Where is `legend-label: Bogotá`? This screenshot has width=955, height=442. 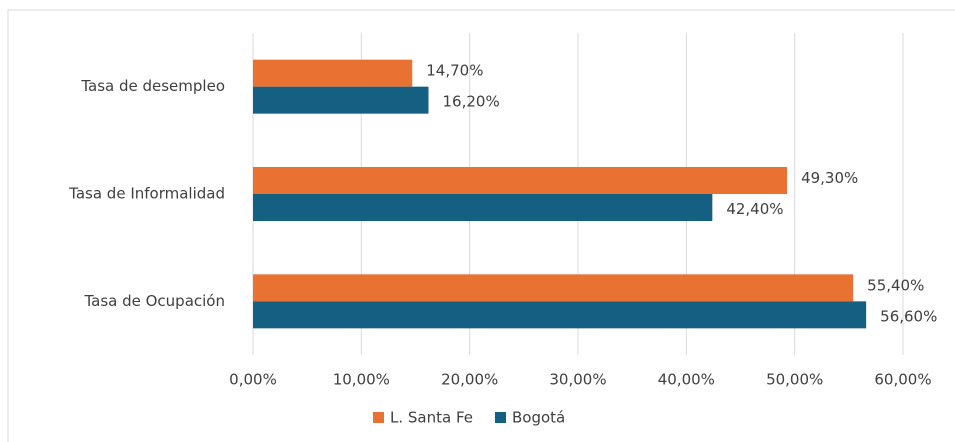
legend-label: Bogotá is located at coordinates (538, 418).